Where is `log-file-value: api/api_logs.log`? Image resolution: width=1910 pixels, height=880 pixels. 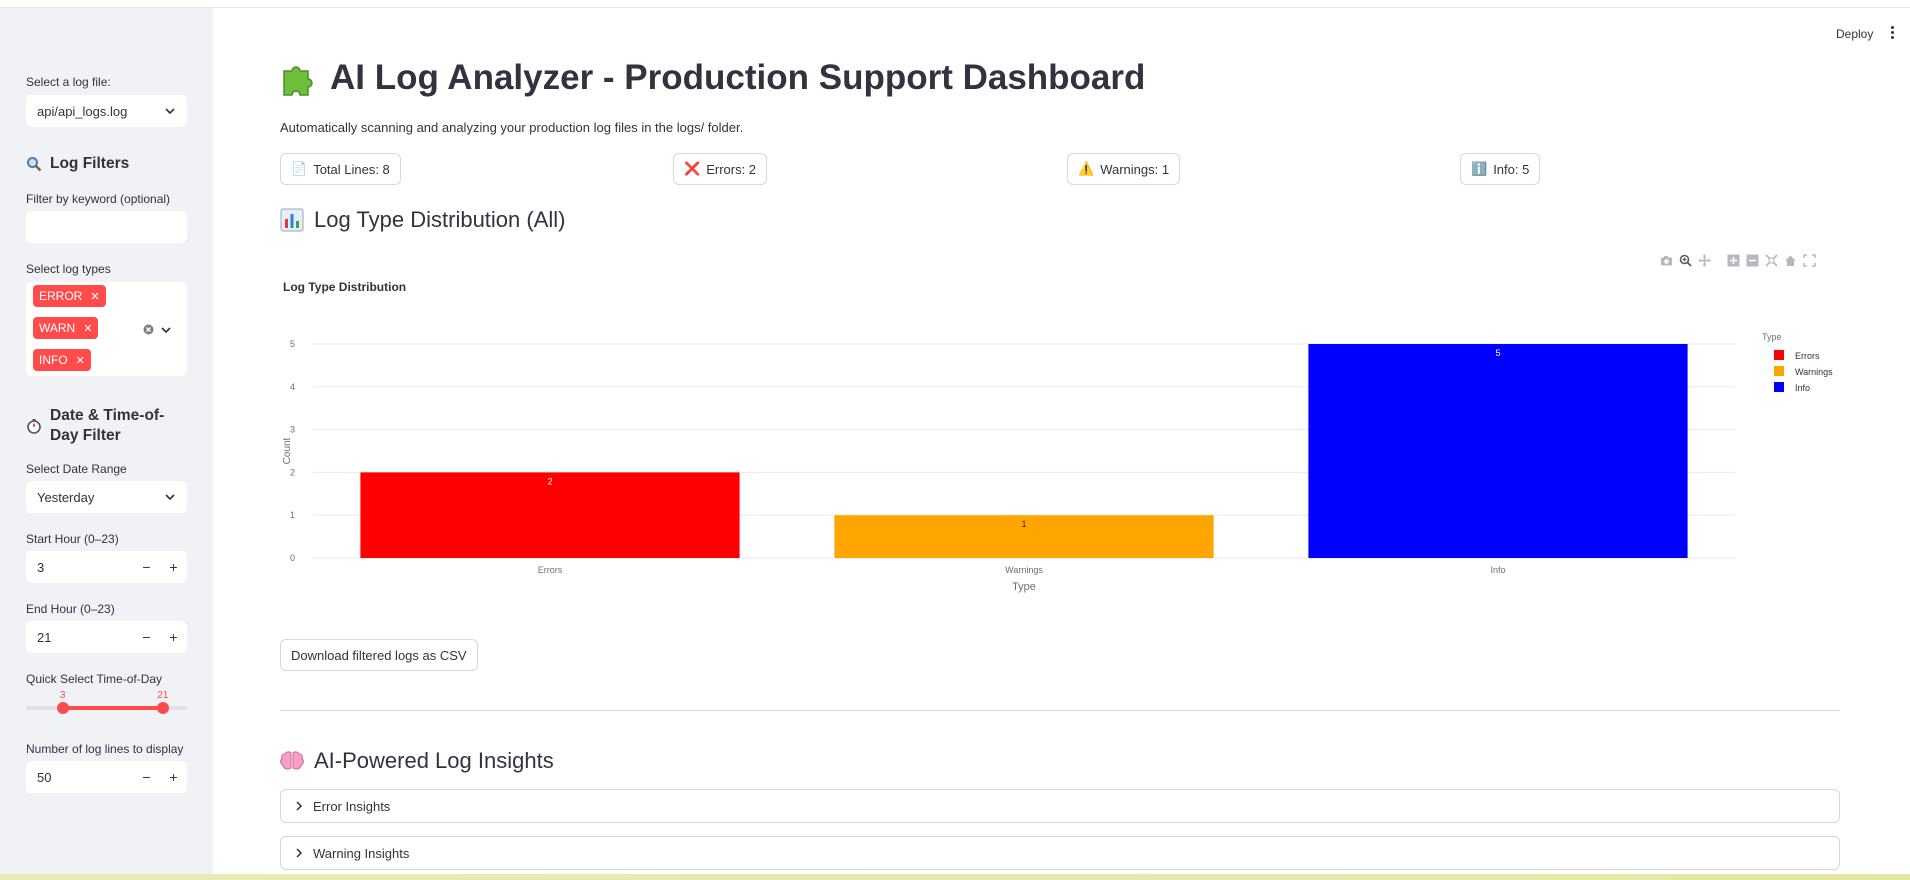
log-file-value: api/api_logs.log is located at coordinates (82, 111).